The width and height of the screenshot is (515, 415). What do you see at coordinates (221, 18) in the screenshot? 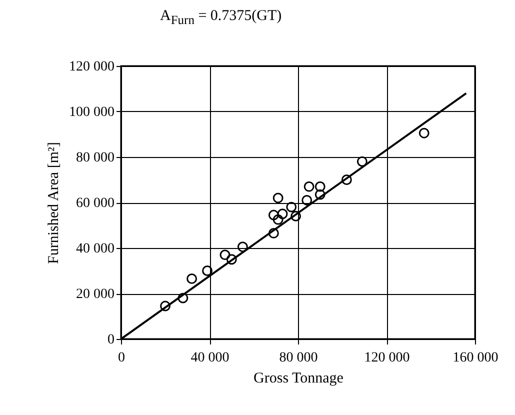
I see `chart-title: A$_{Furn}$ = 0.7375(GT)` at bounding box center [221, 18].